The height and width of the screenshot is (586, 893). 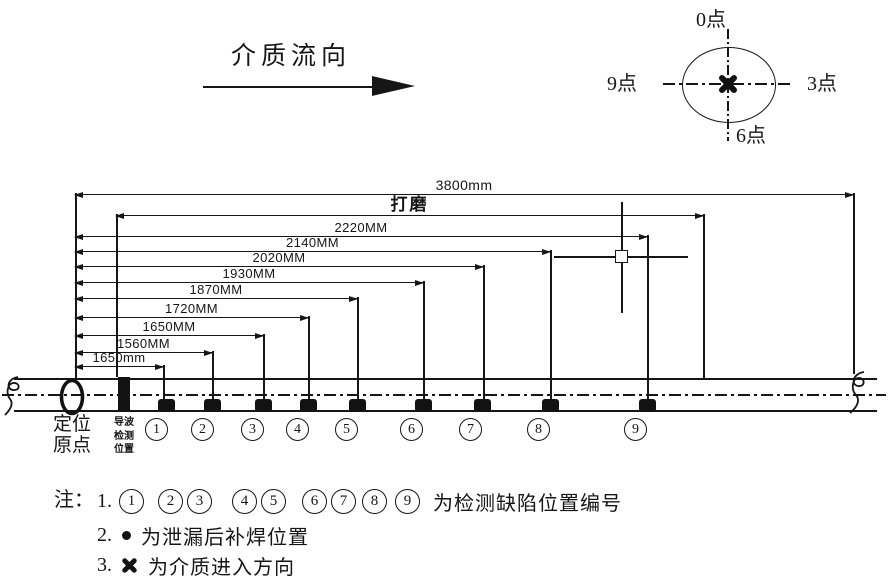 I want to click on pipe-break-left-icon, so click(x=12, y=396).